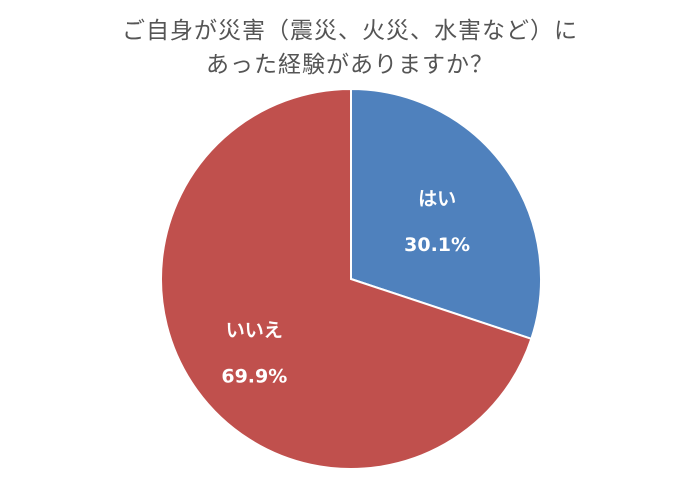  I want to click on slice-value-label-2: 69.9%, so click(254, 376).